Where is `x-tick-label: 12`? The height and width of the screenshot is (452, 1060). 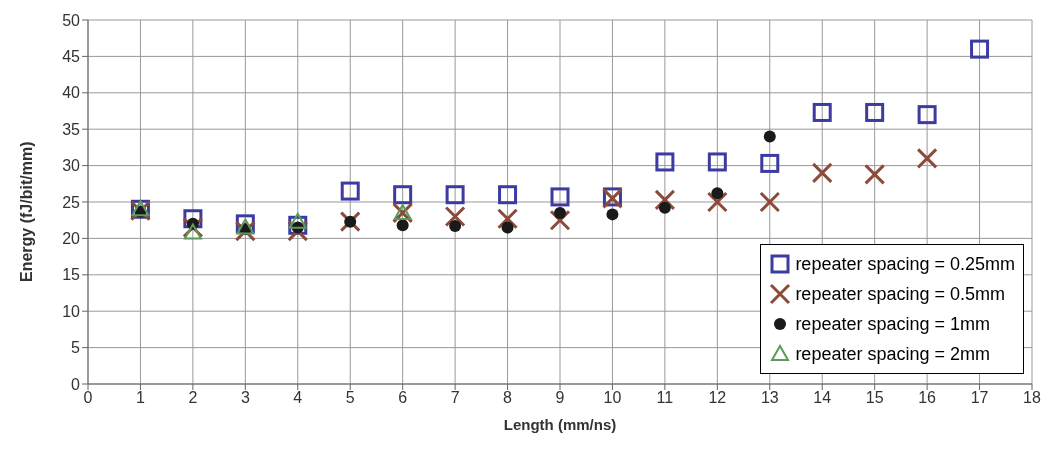 x-tick-label: 12 is located at coordinates (717, 398).